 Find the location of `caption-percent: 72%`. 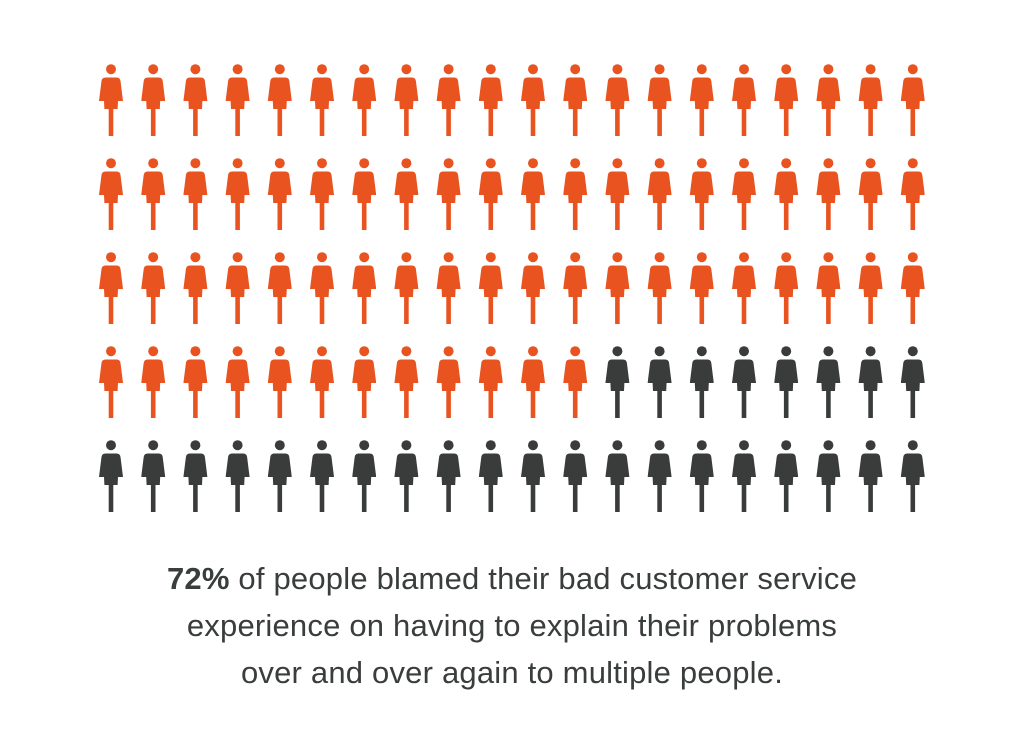

caption-percent: 72% is located at coordinates (198, 578).